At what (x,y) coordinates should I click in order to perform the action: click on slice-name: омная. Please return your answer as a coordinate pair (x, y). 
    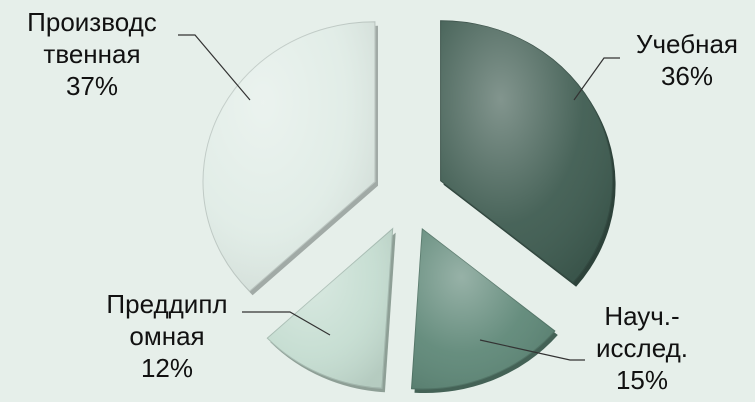
    Looking at the image, I should click on (167, 336).